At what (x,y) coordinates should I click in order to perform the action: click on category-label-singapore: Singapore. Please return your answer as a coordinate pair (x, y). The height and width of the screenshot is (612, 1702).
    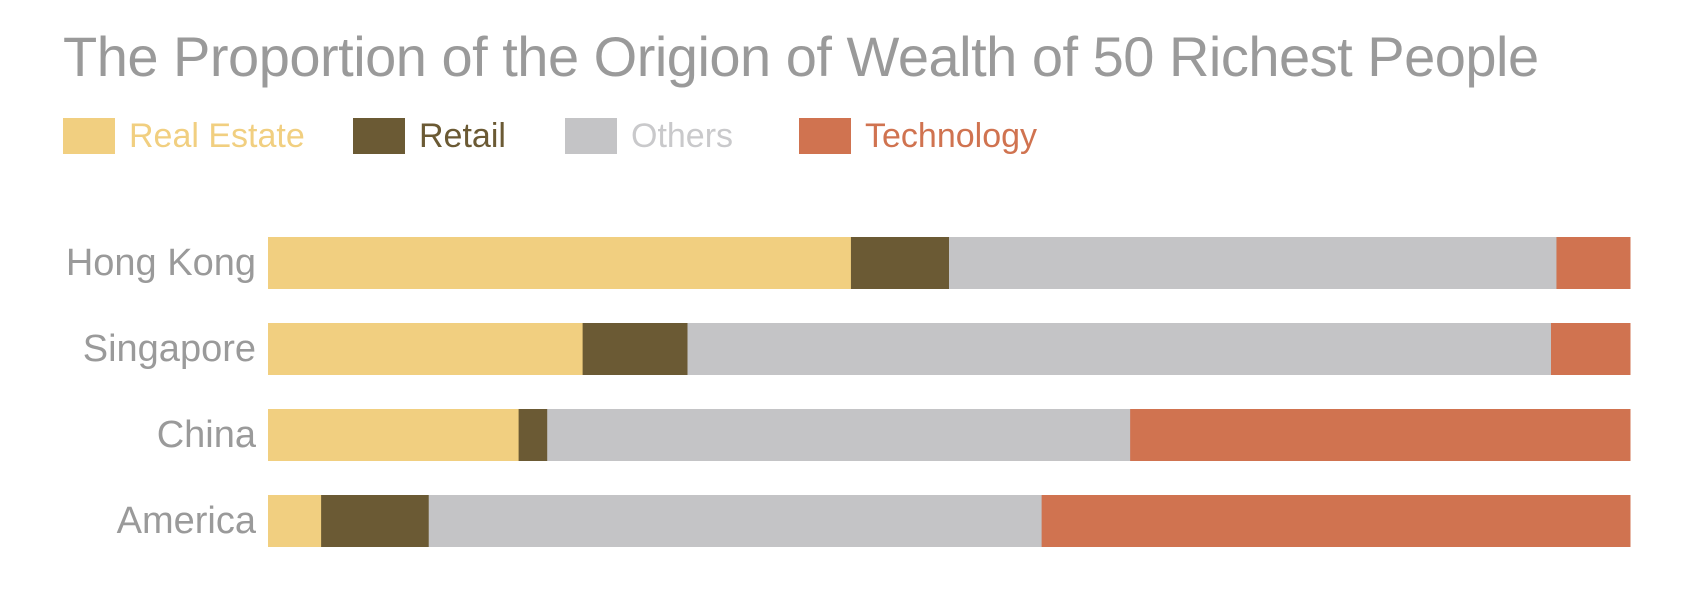
    Looking at the image, I should click on (169, 349).